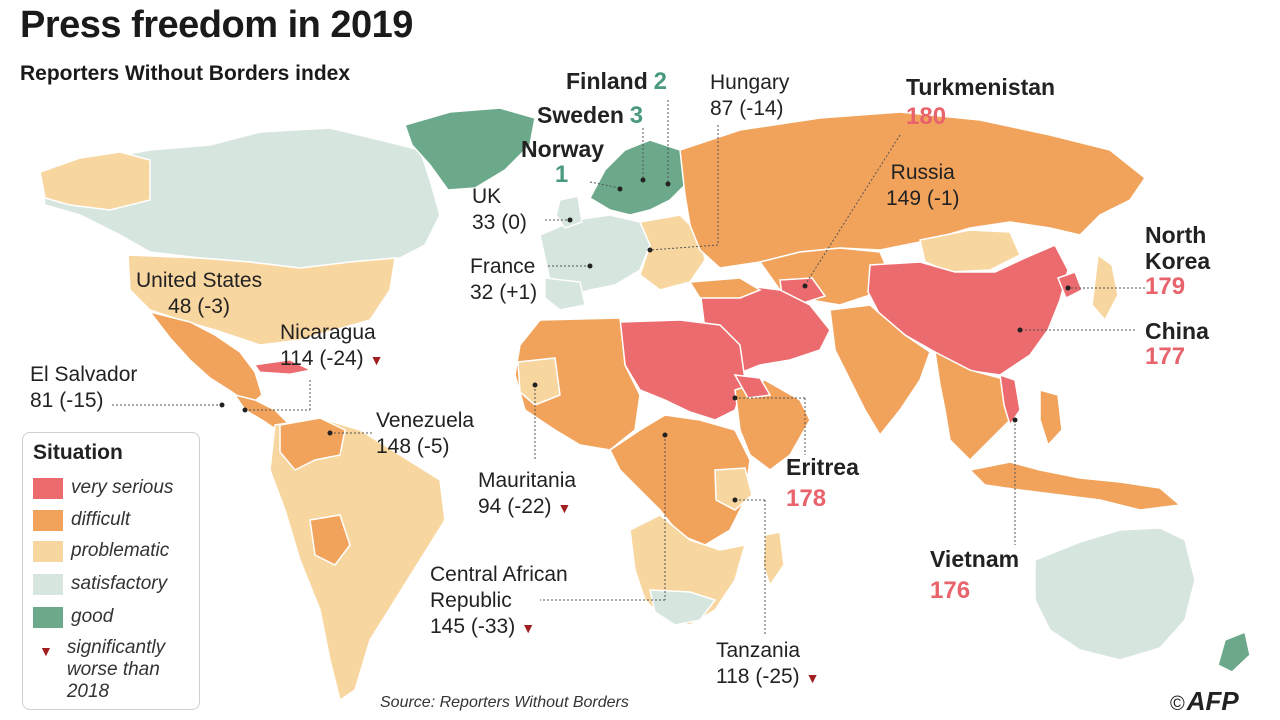  Describe the element at coordinates (595, 256) in the screenshot. I see `region-western-europe` at that location.